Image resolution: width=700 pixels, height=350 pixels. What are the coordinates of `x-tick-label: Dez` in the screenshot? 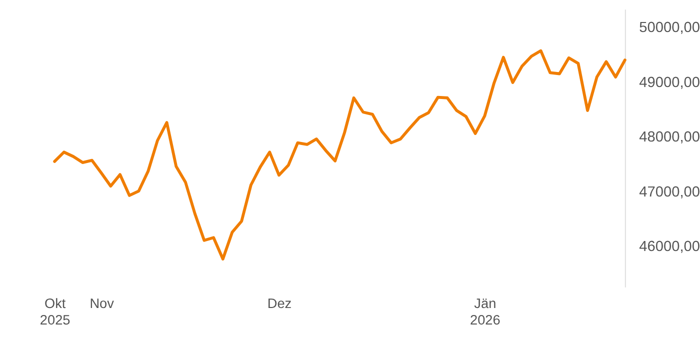 It's located at (279, 303).